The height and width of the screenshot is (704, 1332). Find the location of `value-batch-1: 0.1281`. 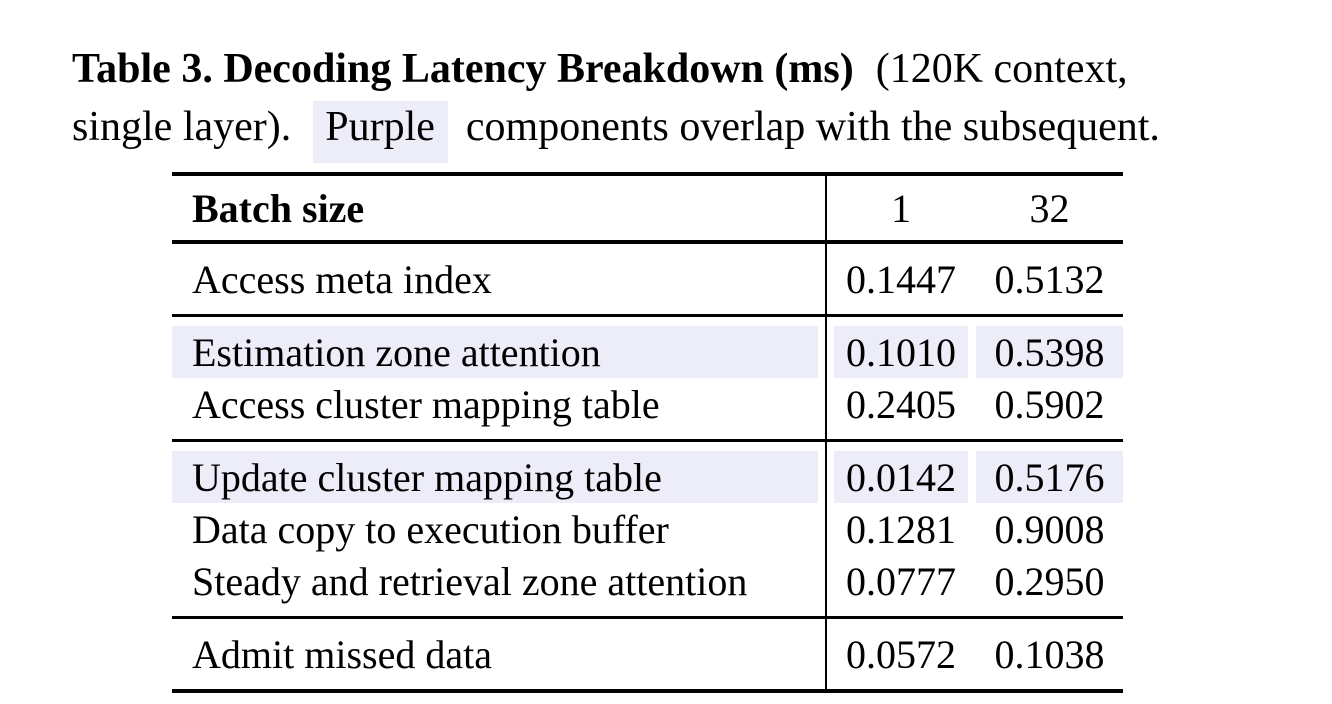

value-batch-1: 0.1281 is located at coordinates (901, 529).